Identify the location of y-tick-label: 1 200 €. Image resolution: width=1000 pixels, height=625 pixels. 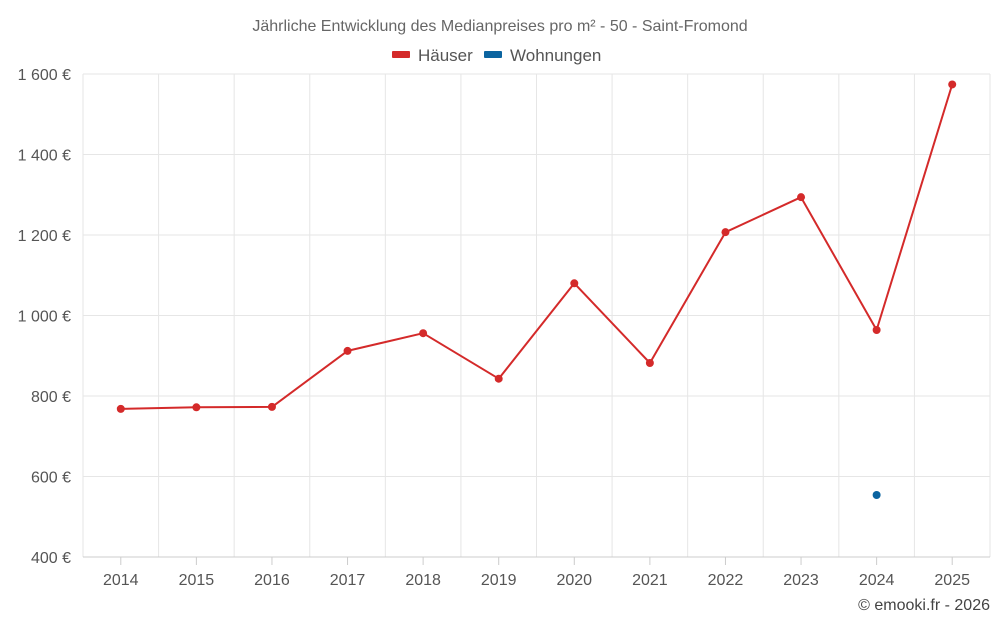
(44, 236).